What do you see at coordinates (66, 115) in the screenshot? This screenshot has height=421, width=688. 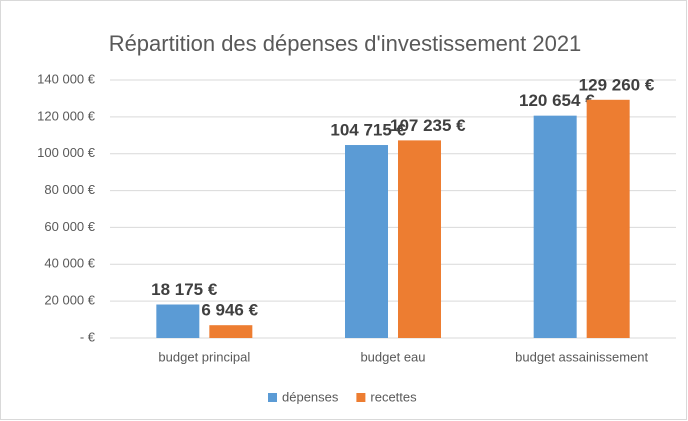 I see `y-tick-label: 120 000 €` at bounding box center [66, 115].